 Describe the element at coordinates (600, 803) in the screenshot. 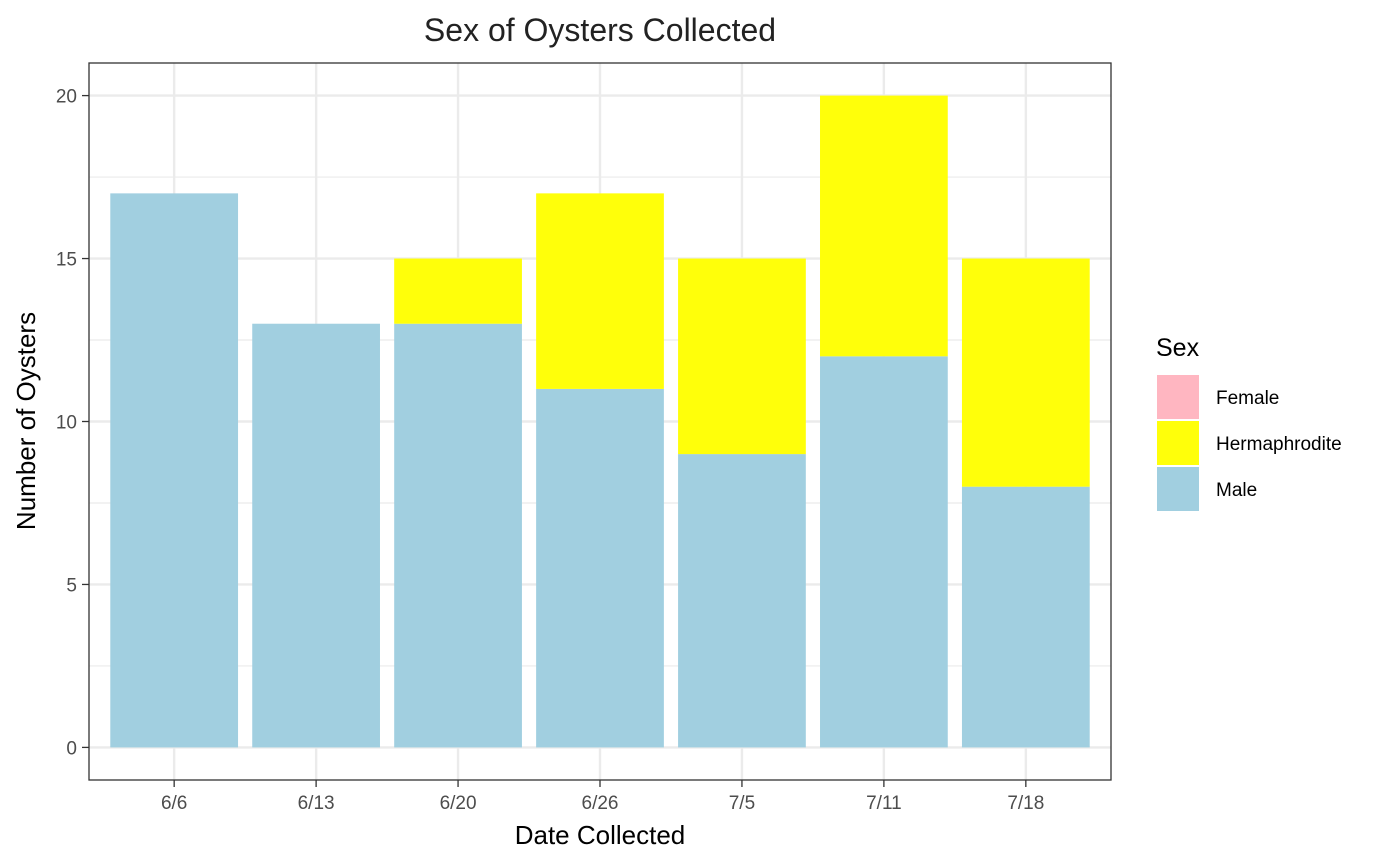

I see `x-tick-label: 6/26` at that location.